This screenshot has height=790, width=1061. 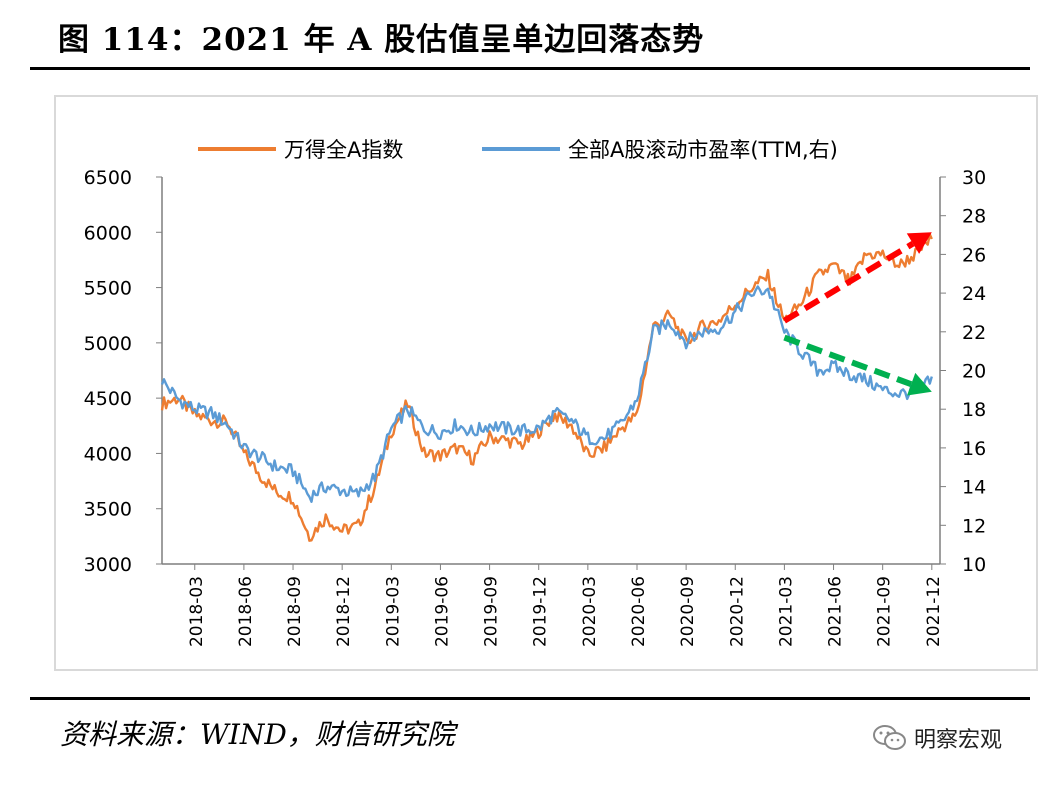 I want to click on left-tick-label: 5000, so click(x=108, y=344).